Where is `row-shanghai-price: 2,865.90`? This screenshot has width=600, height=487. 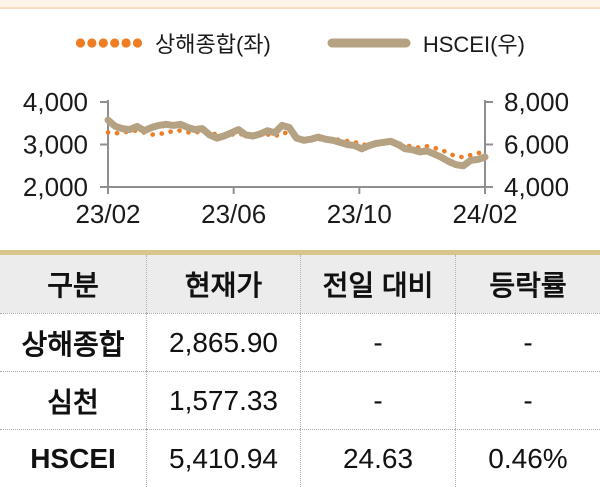 row-shanghai-price: 2,865.90 is located at coordinates (223, 342).